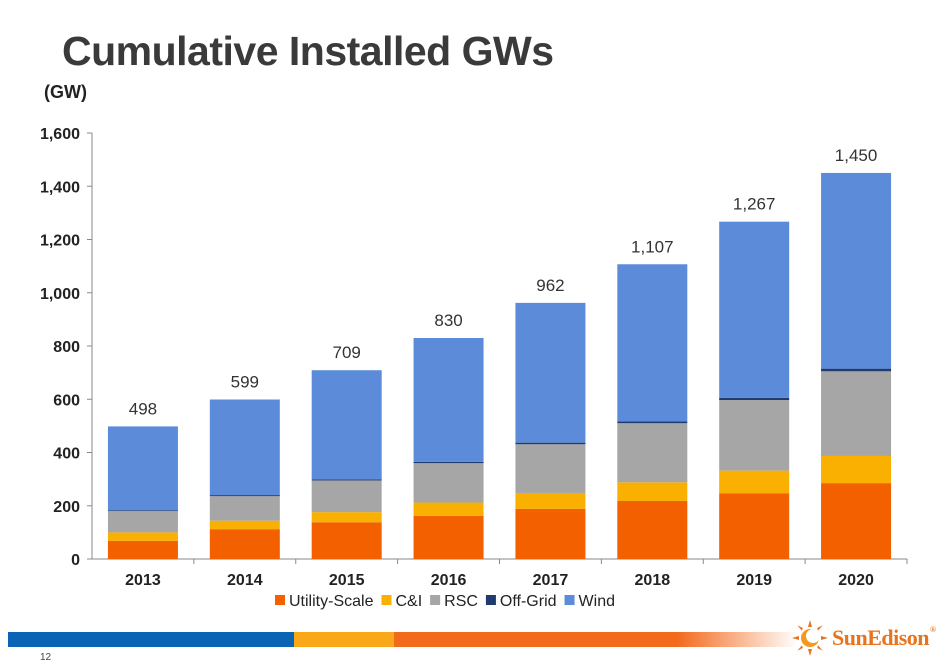 This screenshot has width=948, height=667. Describe the element at coordinates (245, 580) in the screenshot. I see `x-tick-label: 2014` at that location.